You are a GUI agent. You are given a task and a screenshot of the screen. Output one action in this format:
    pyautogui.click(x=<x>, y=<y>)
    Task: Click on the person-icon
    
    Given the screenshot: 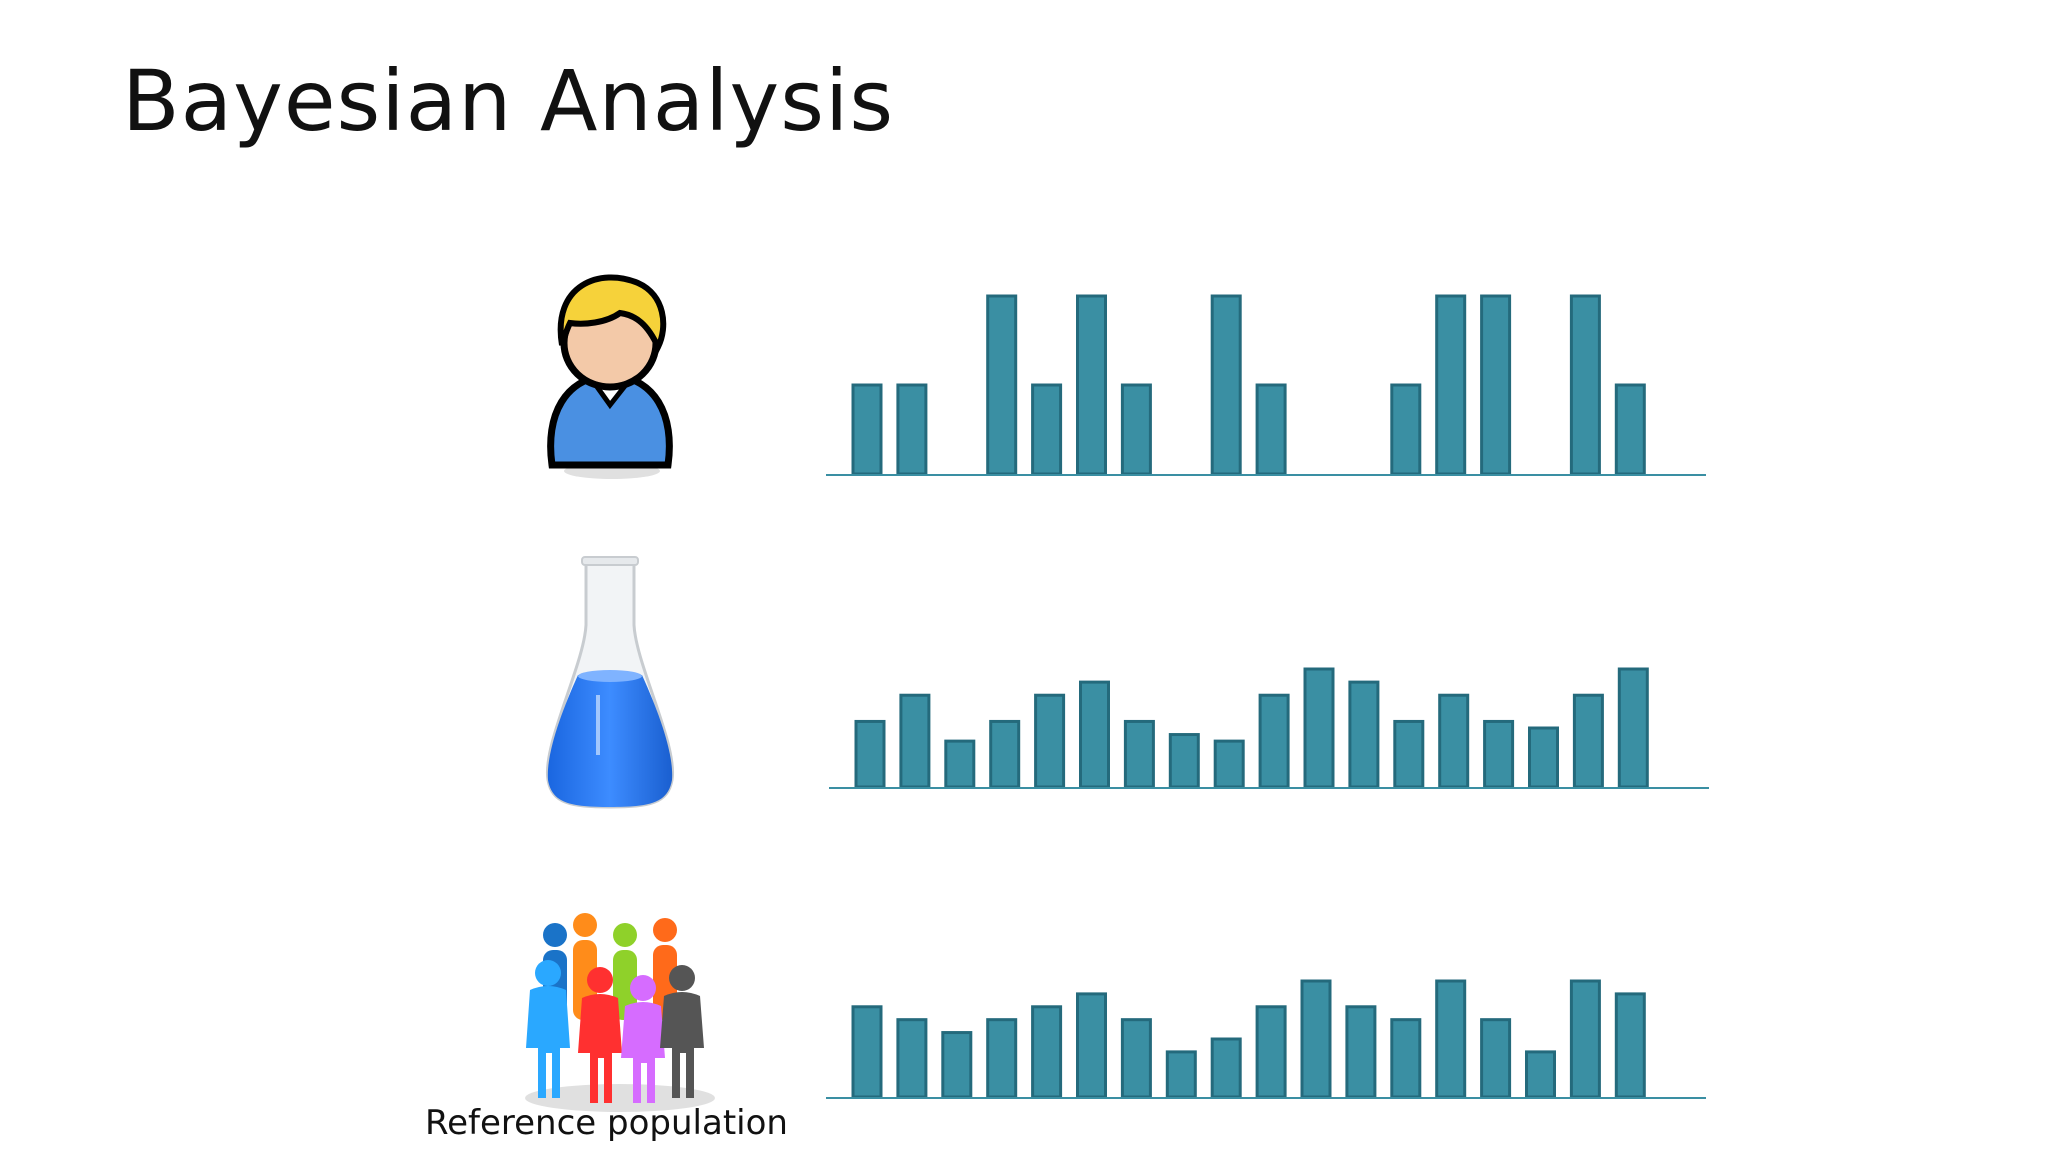 What is the action you would take?
    pyautogui.click(x=610, y=376)
    